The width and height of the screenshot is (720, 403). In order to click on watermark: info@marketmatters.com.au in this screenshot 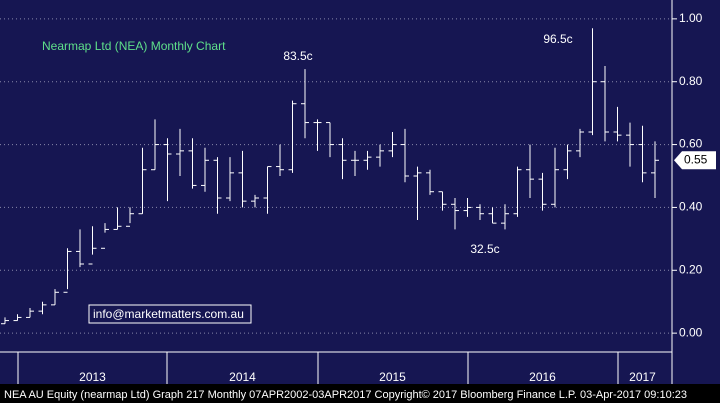, I will do `click(168, 314)`.